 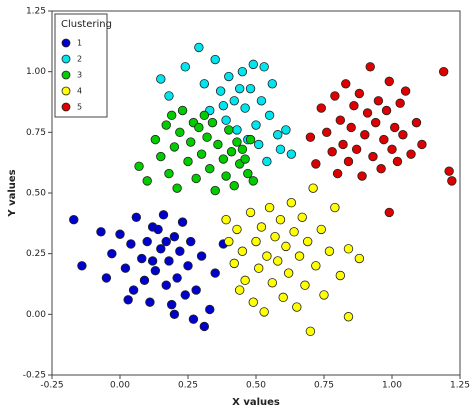 I want to click on legend-box, so click(x=81, y=65).